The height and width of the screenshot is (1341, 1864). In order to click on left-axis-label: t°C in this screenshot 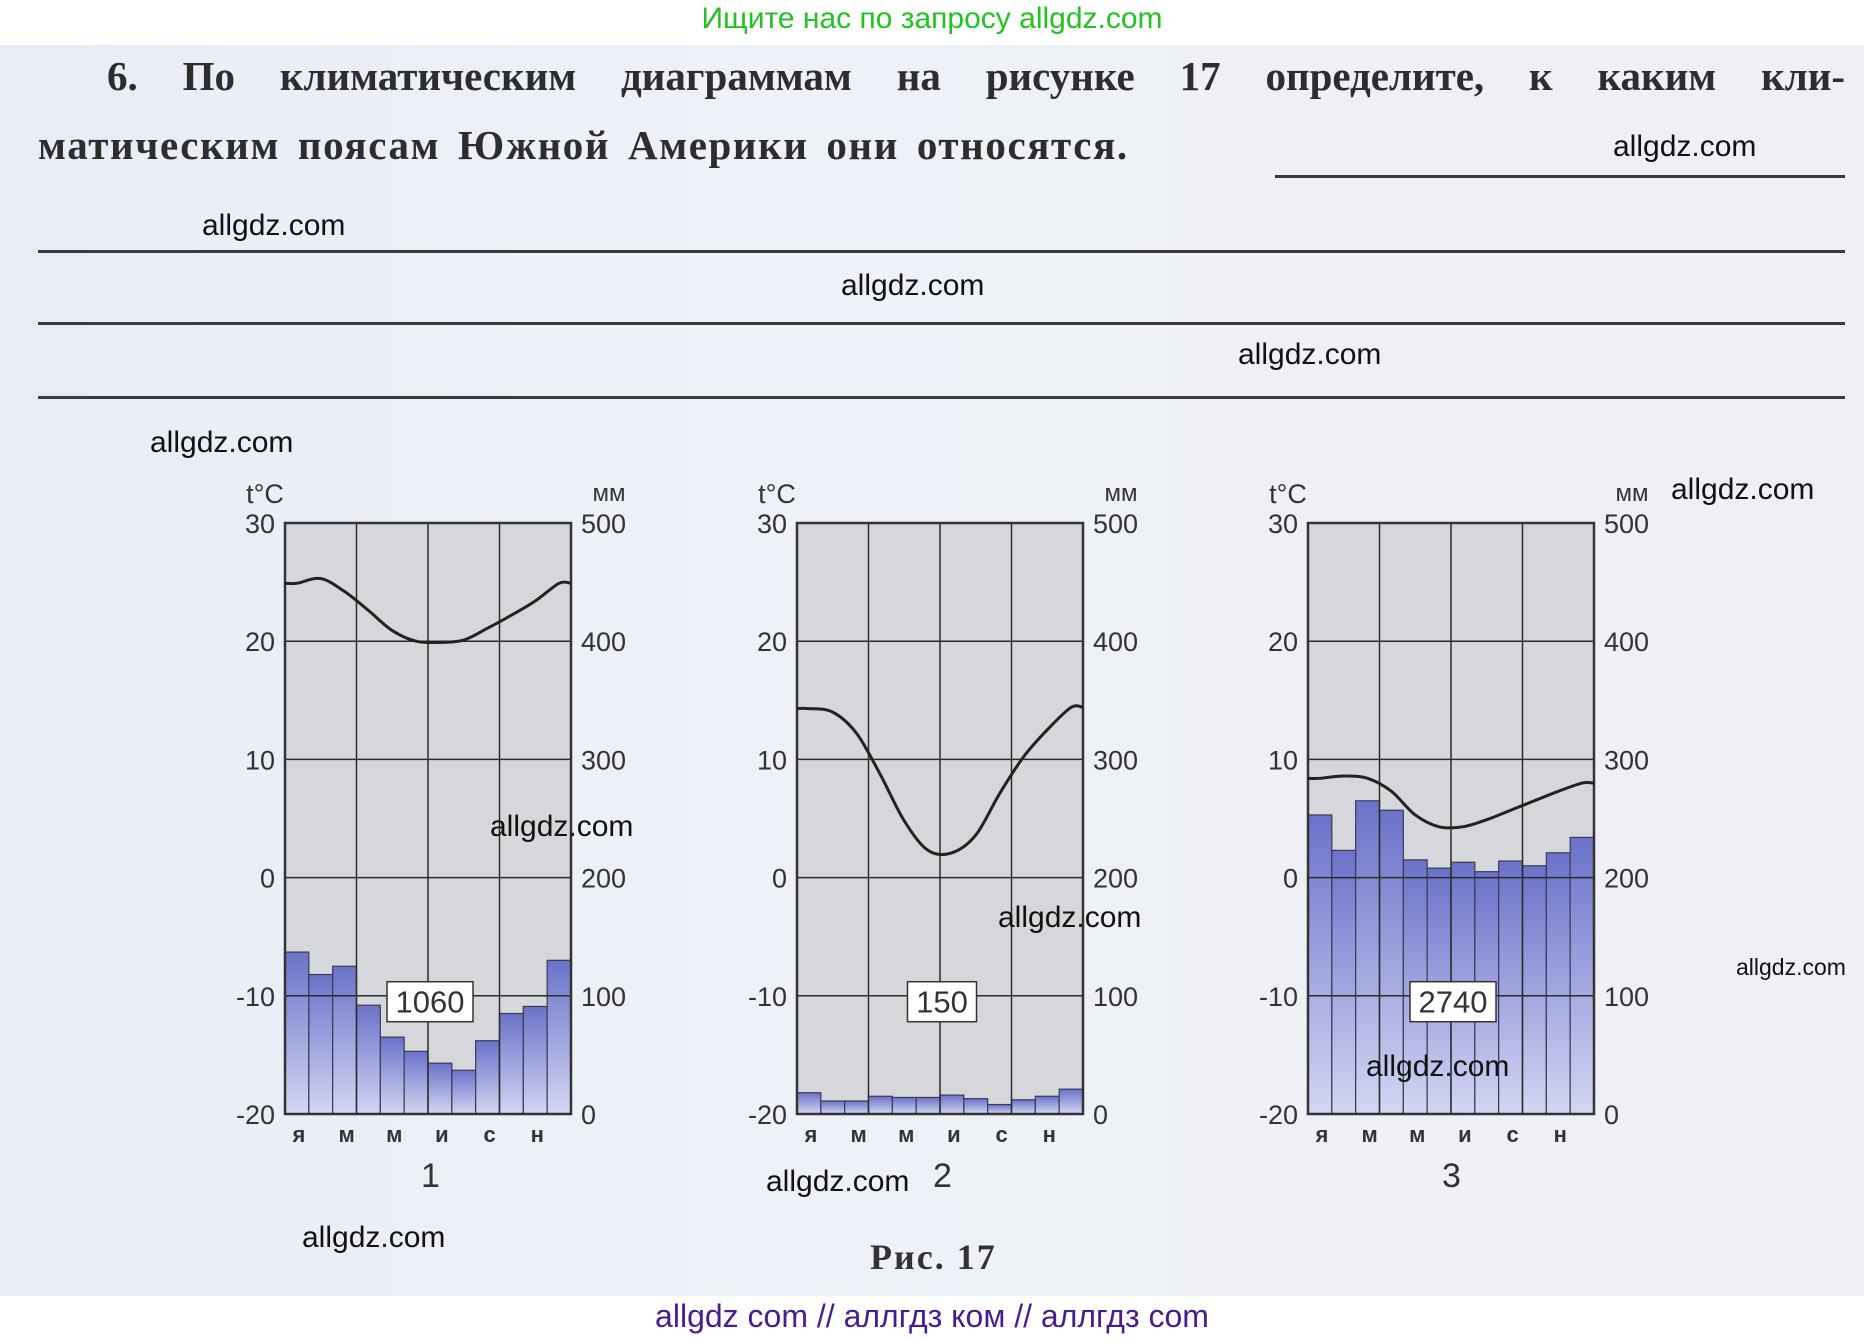, I will do `click(265, 494)`.